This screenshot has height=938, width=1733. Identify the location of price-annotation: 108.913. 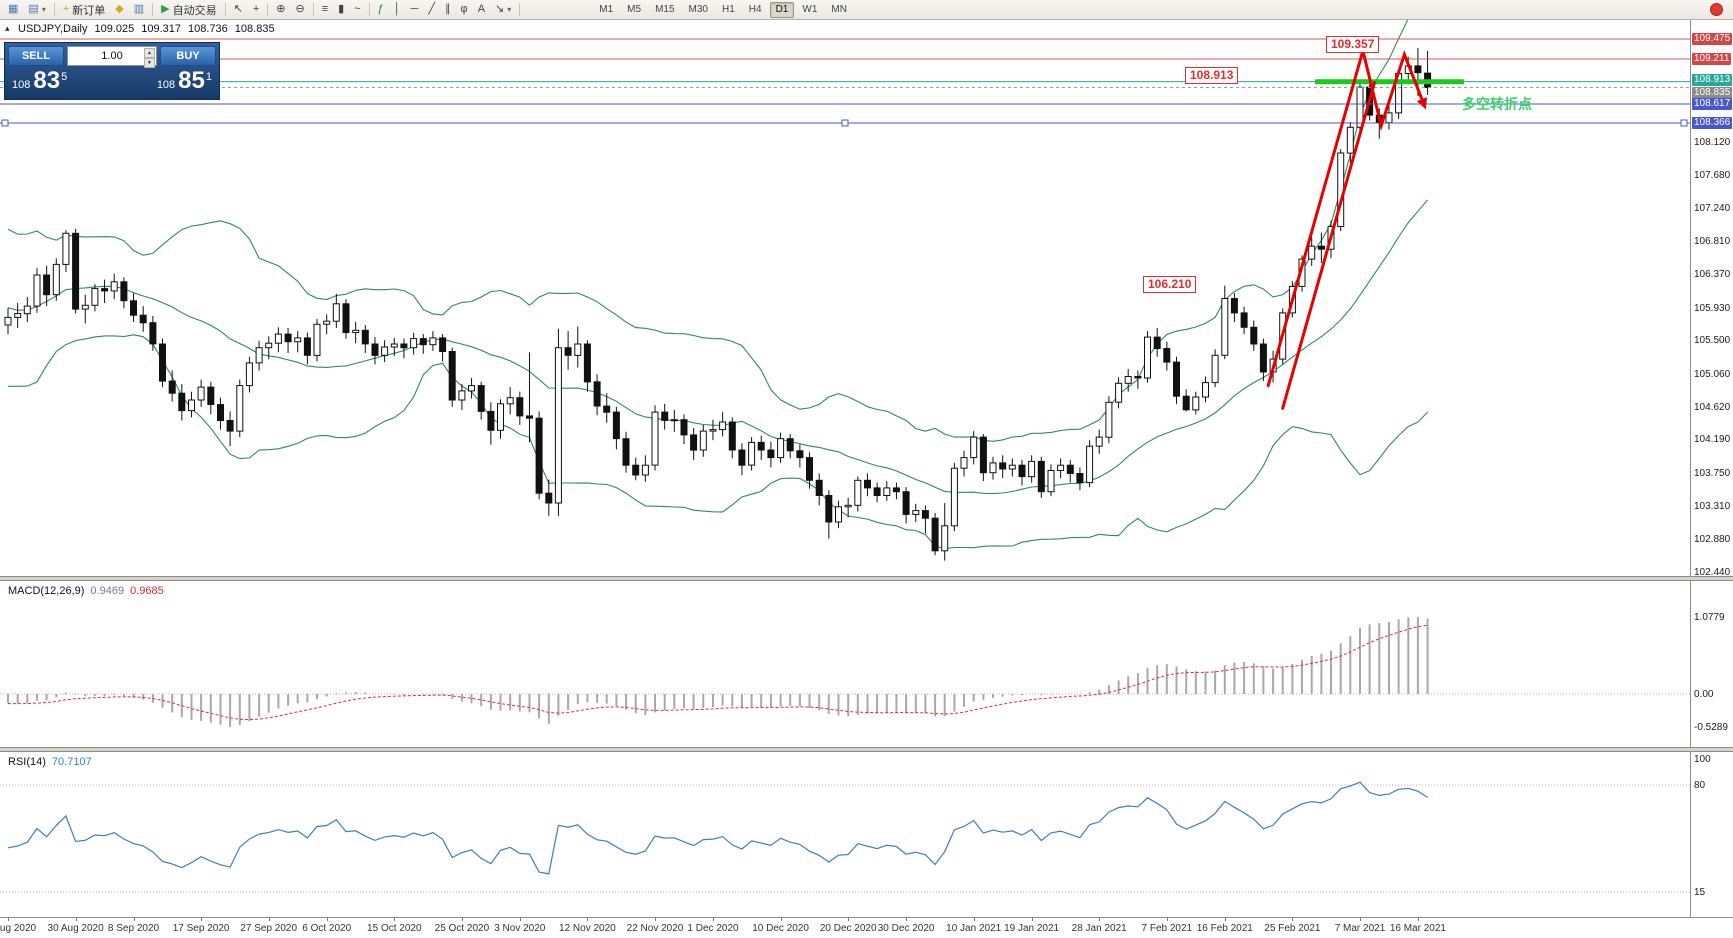
(1212, 75).